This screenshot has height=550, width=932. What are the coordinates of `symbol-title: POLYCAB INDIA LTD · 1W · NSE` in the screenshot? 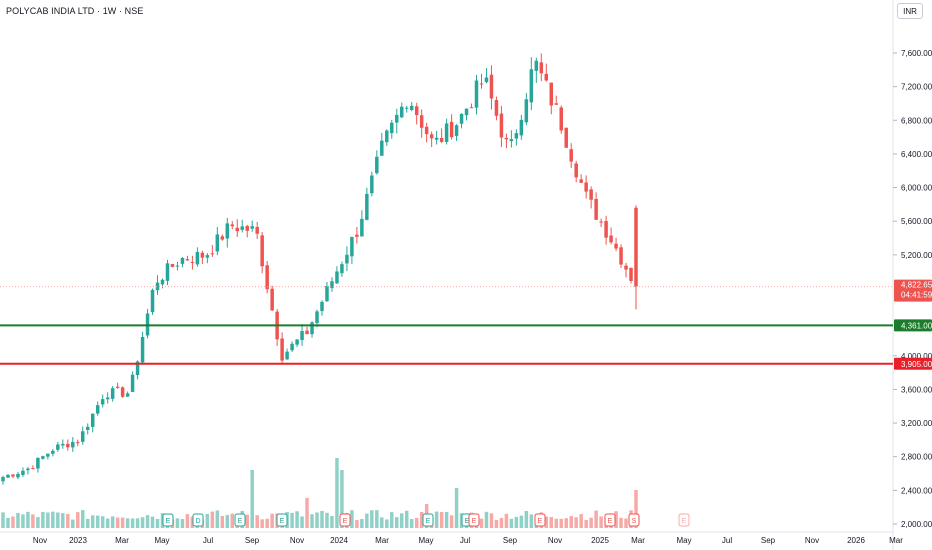 It's located at (75, 11).